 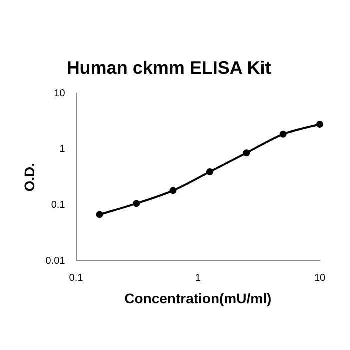 I want to click on x-tick-label: 10, so click(x=320, y=278).